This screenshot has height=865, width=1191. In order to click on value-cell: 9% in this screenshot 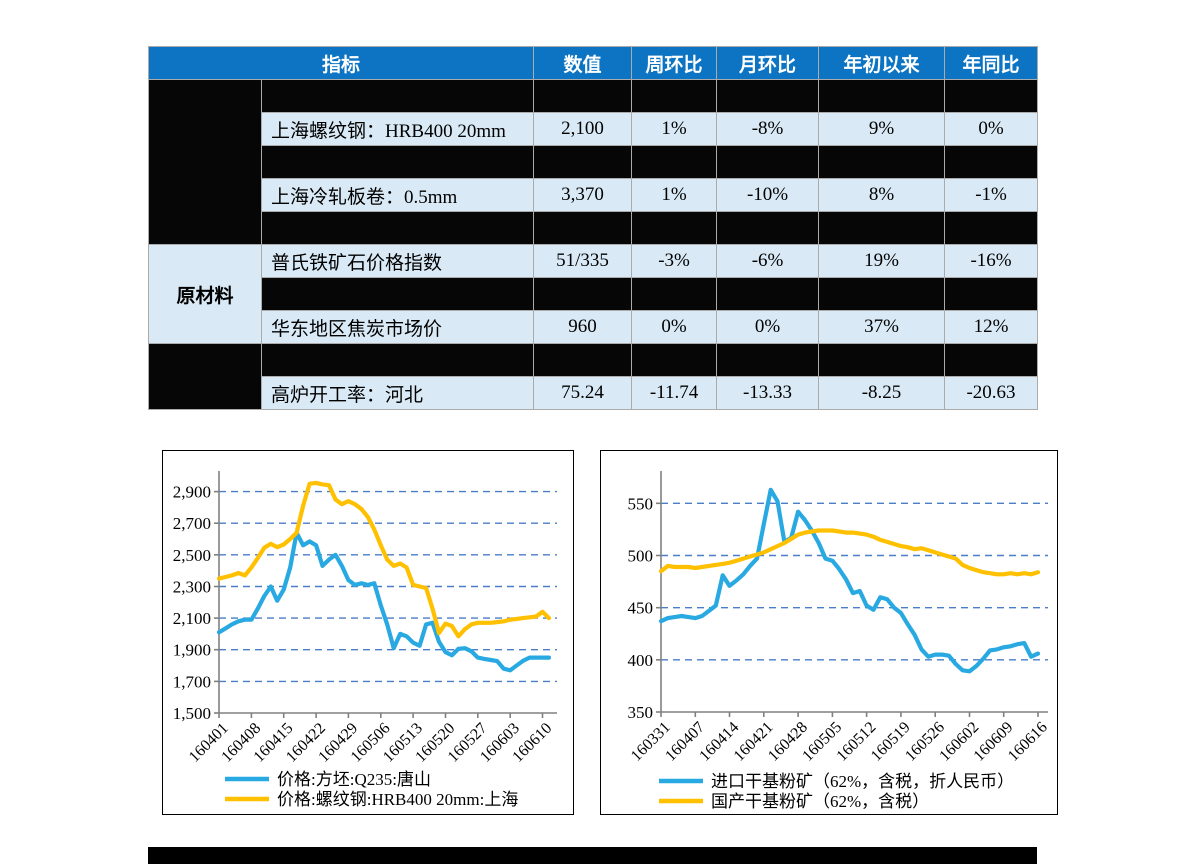, I will do `click(882, 129)`.